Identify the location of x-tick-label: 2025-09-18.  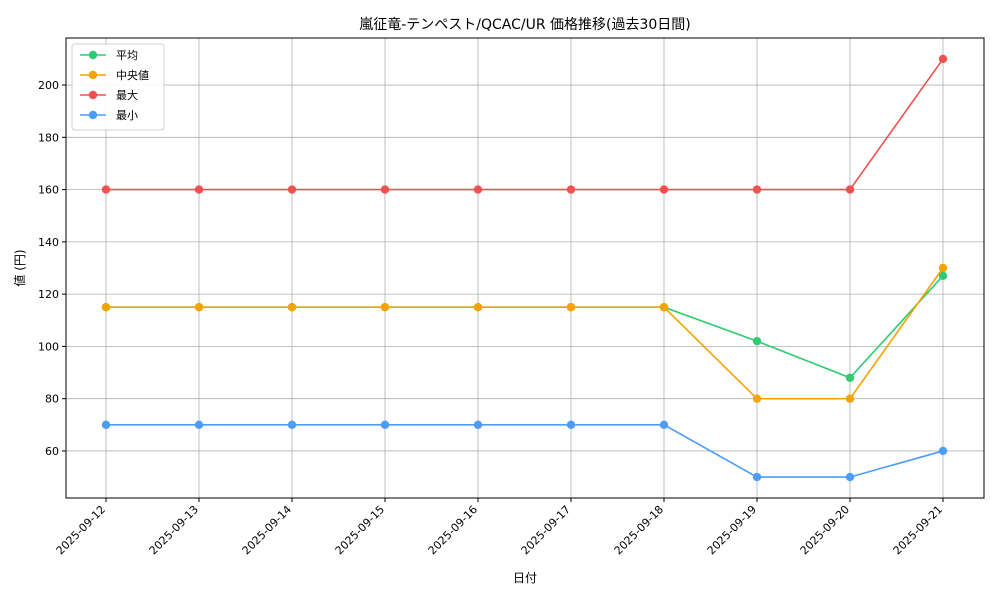
(639, 530).